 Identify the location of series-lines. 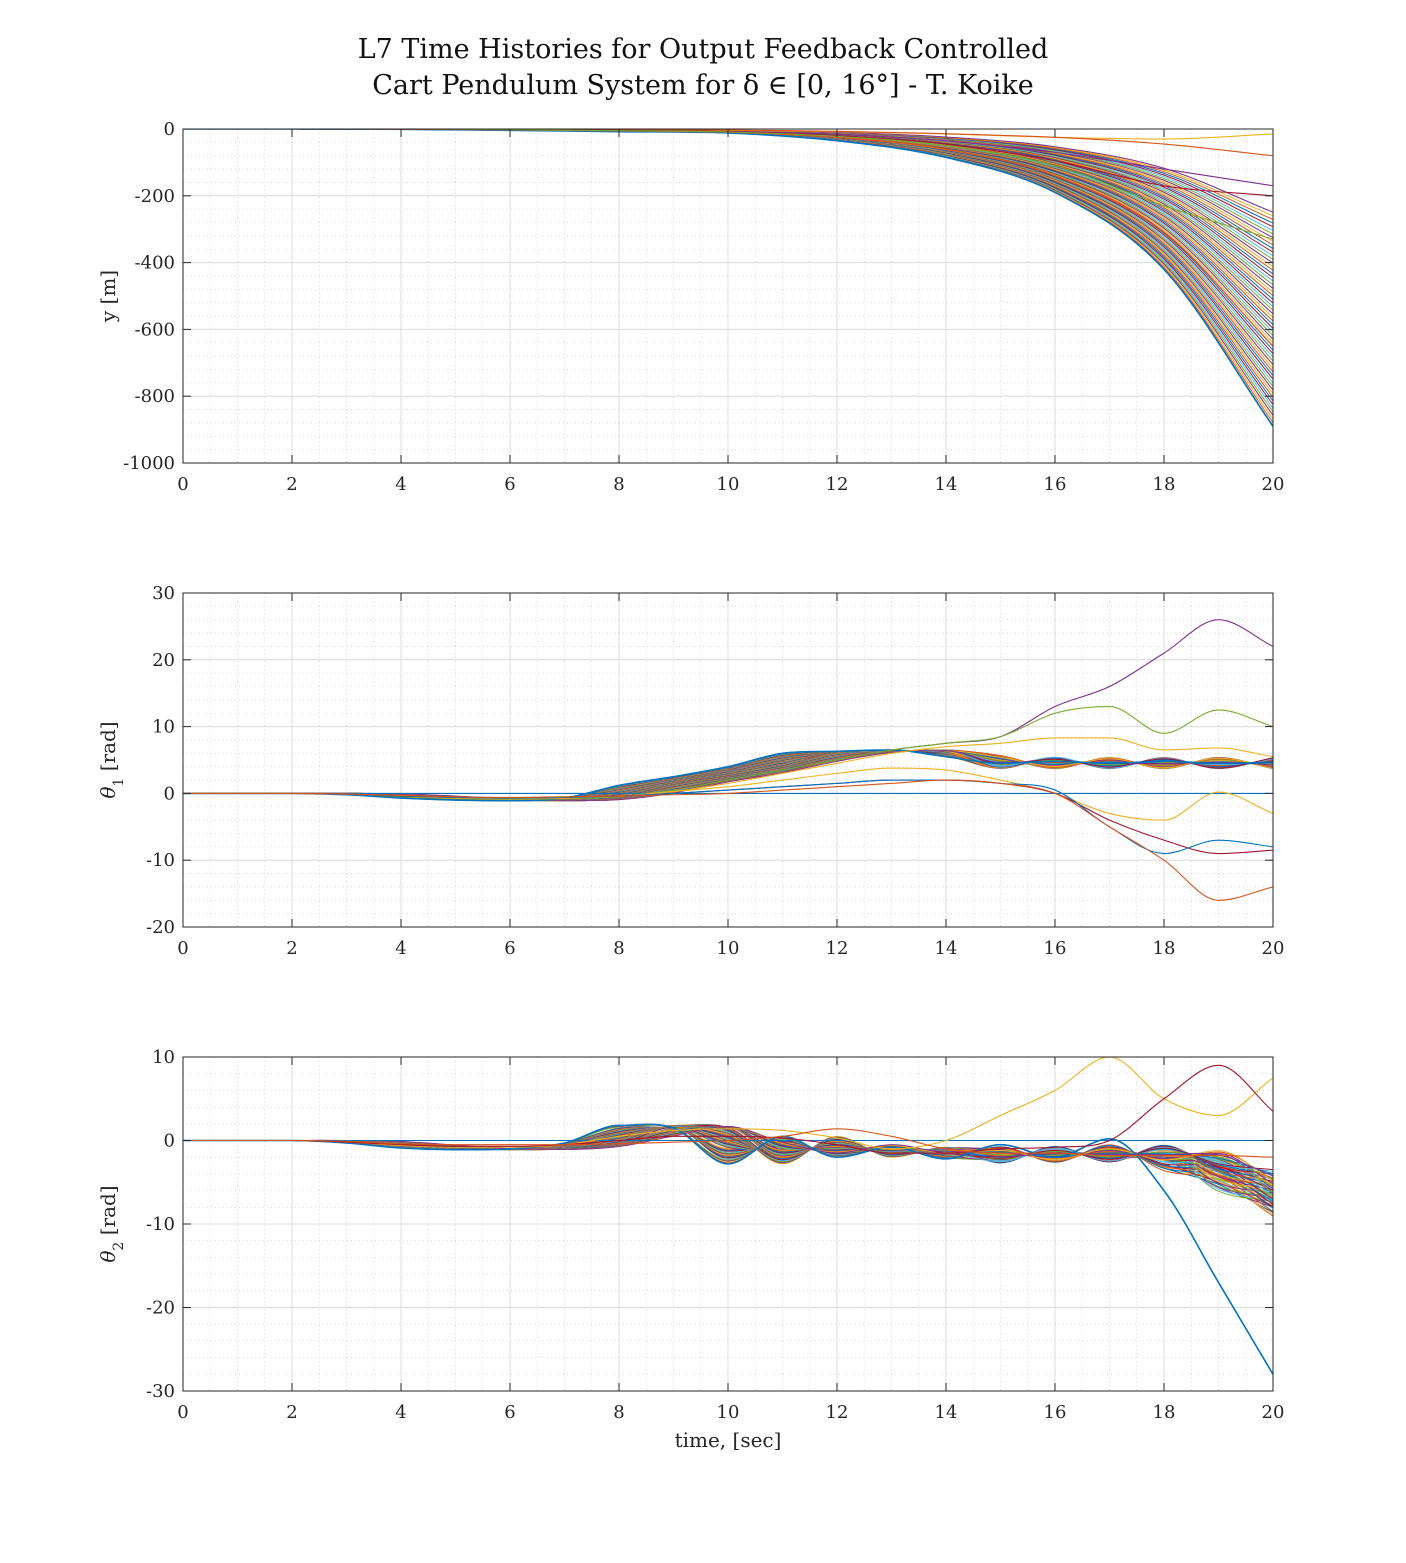
(728, 760).